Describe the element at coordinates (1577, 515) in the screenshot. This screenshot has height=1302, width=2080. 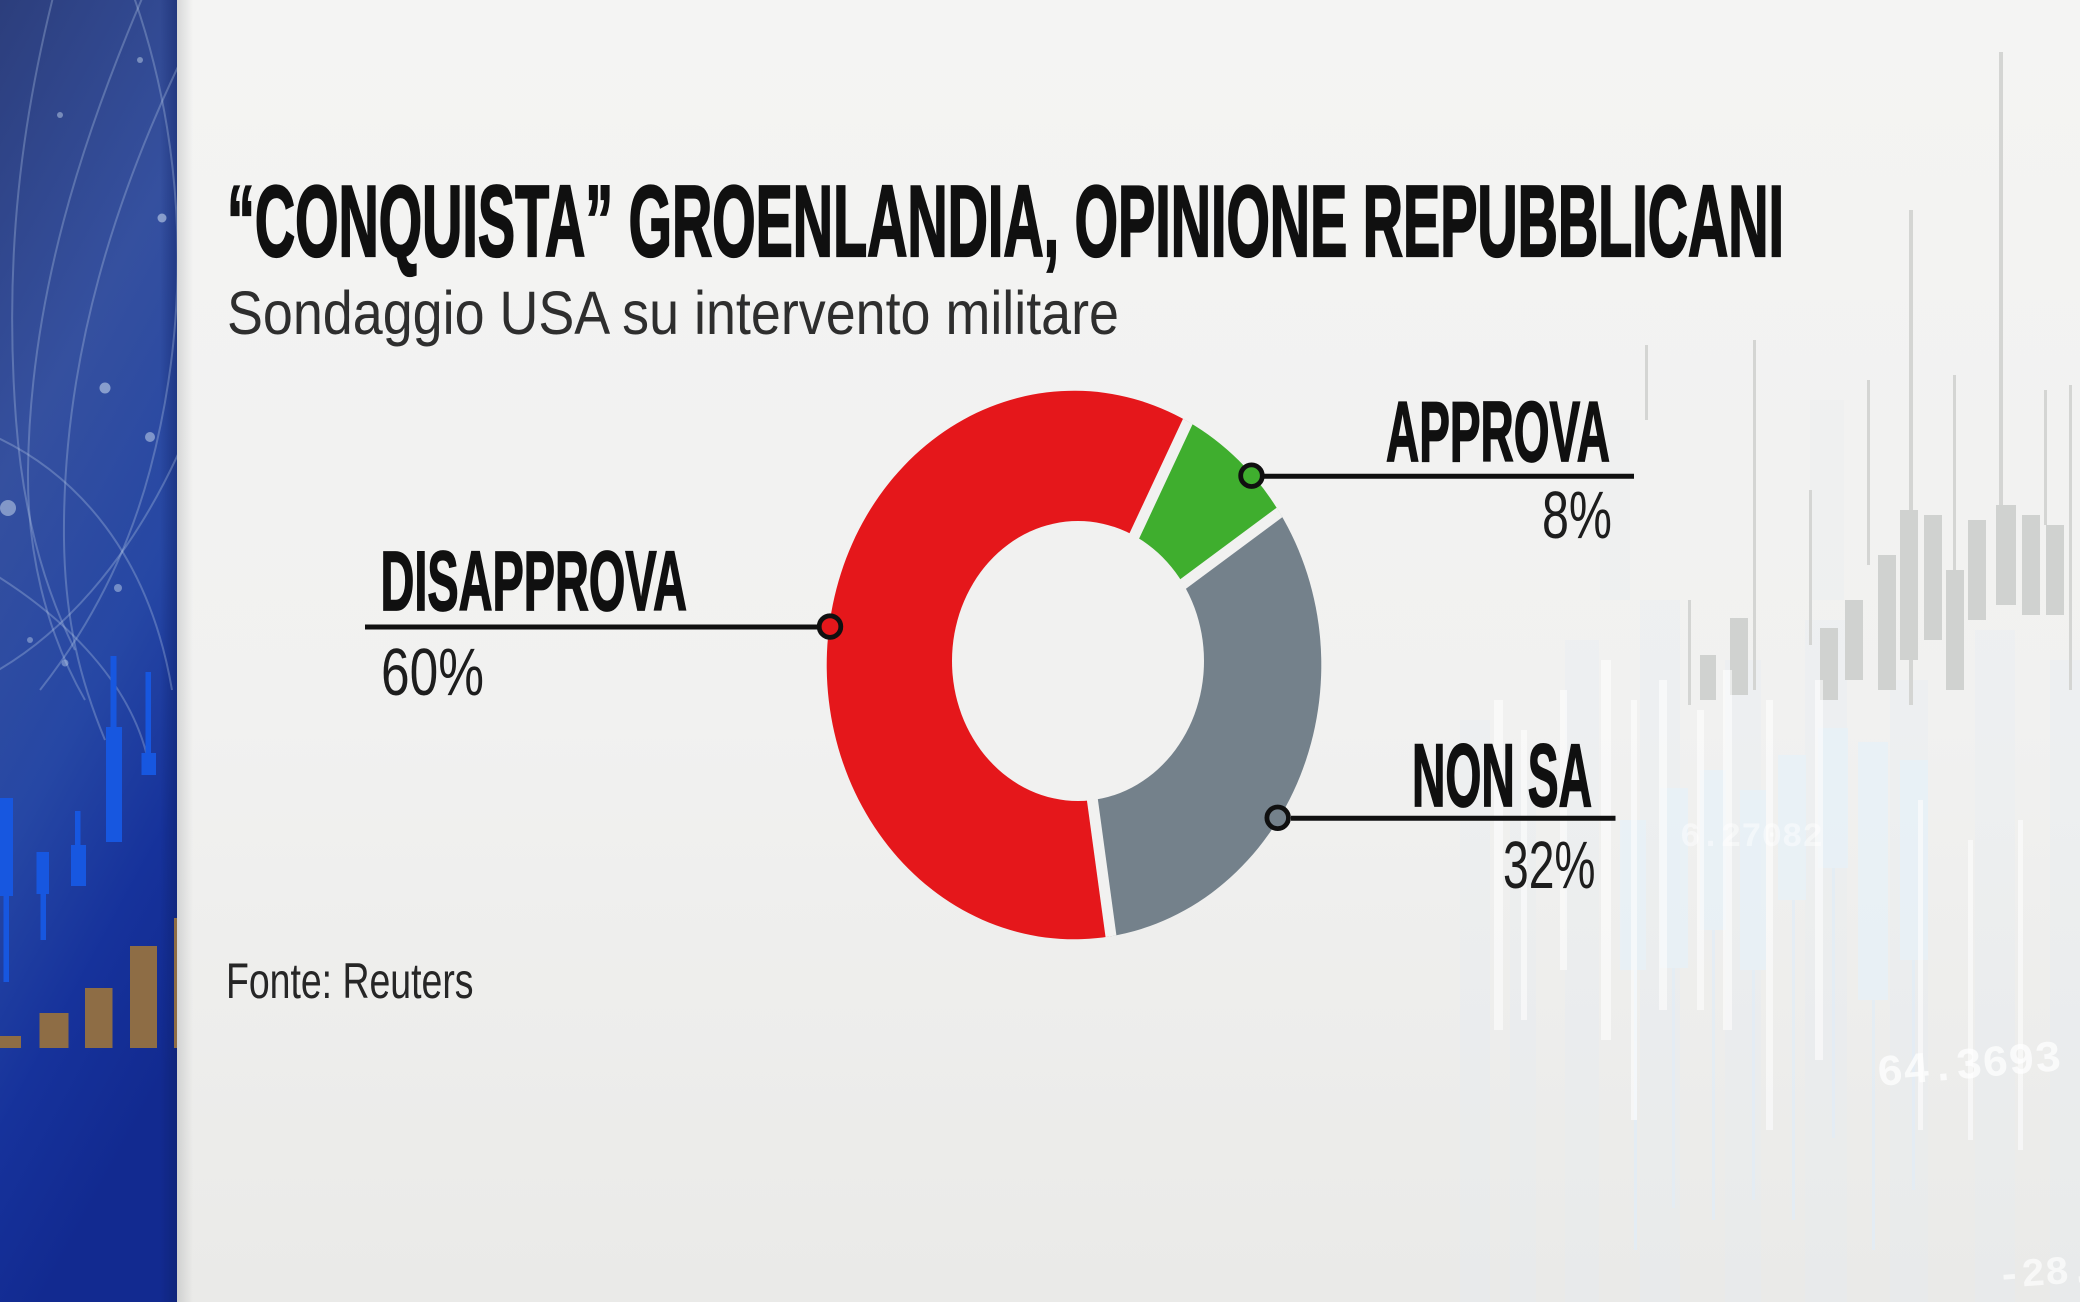
I see `svg-text: 8%` at that location.